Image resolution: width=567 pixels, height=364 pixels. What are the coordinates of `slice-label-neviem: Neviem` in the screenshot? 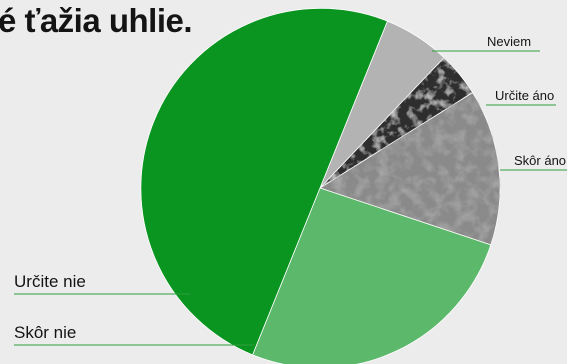 It's located at (509, 41).